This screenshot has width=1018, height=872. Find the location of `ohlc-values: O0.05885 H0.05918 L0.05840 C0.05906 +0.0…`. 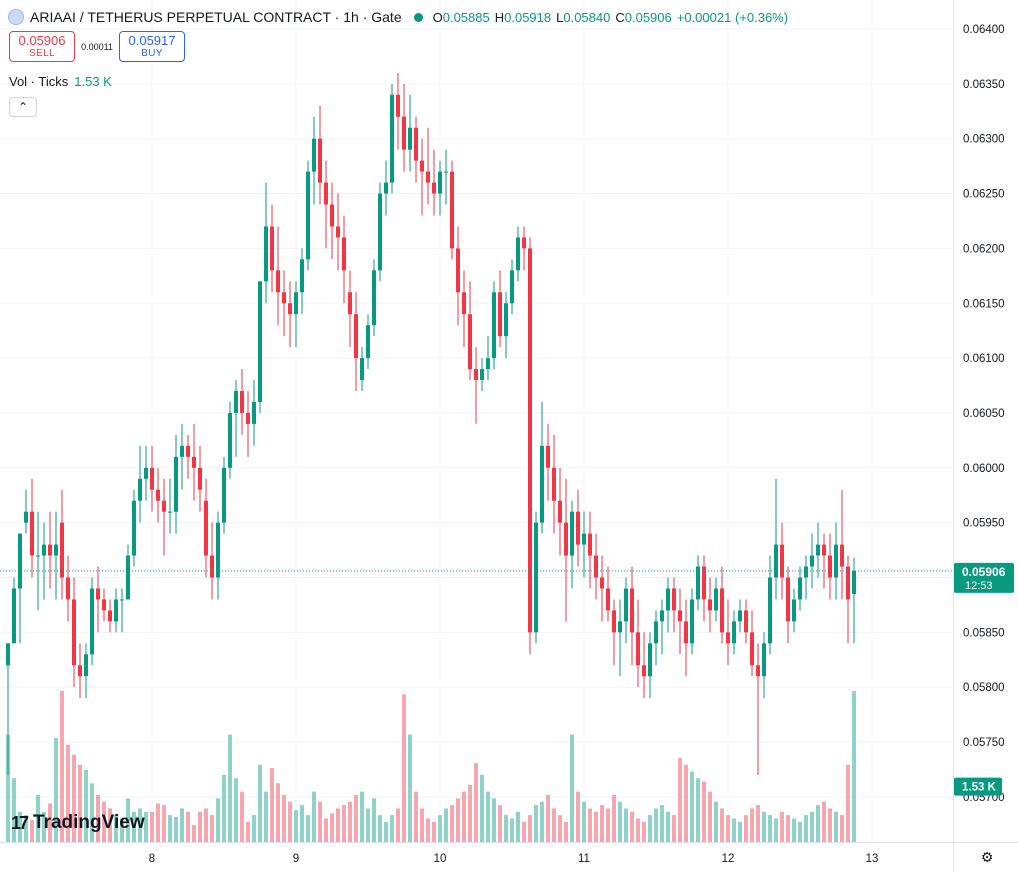

ohlc-values: O0.05885 H0.05918 L0.05840 C0.05906 +0.0… is located at coordinates (610, 17).